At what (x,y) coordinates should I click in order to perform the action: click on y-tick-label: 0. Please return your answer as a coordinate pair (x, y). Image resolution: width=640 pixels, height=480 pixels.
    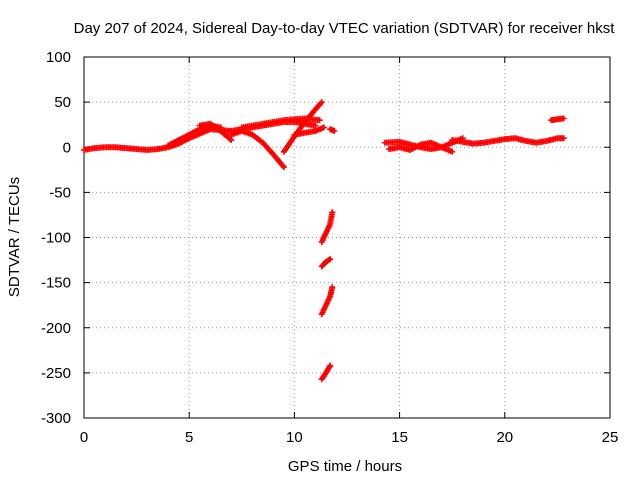
    Looking at the image, I should click on (67, 147).